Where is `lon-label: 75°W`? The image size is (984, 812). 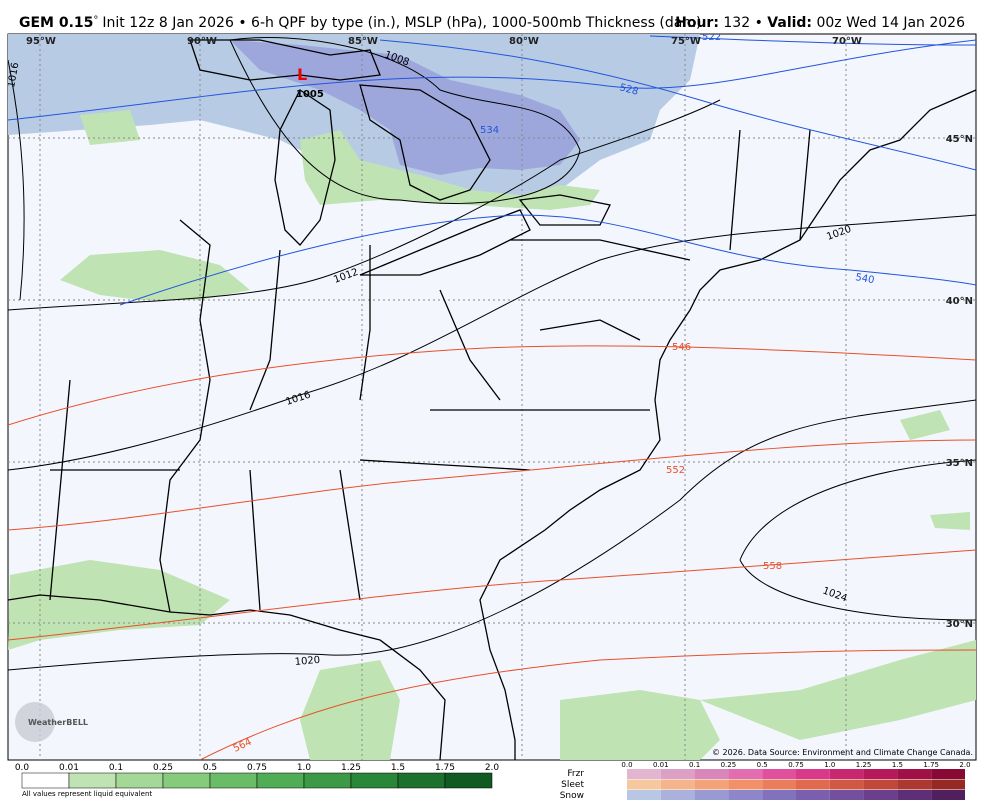 lon-label: 75°W is located at coordinates (686, 41).